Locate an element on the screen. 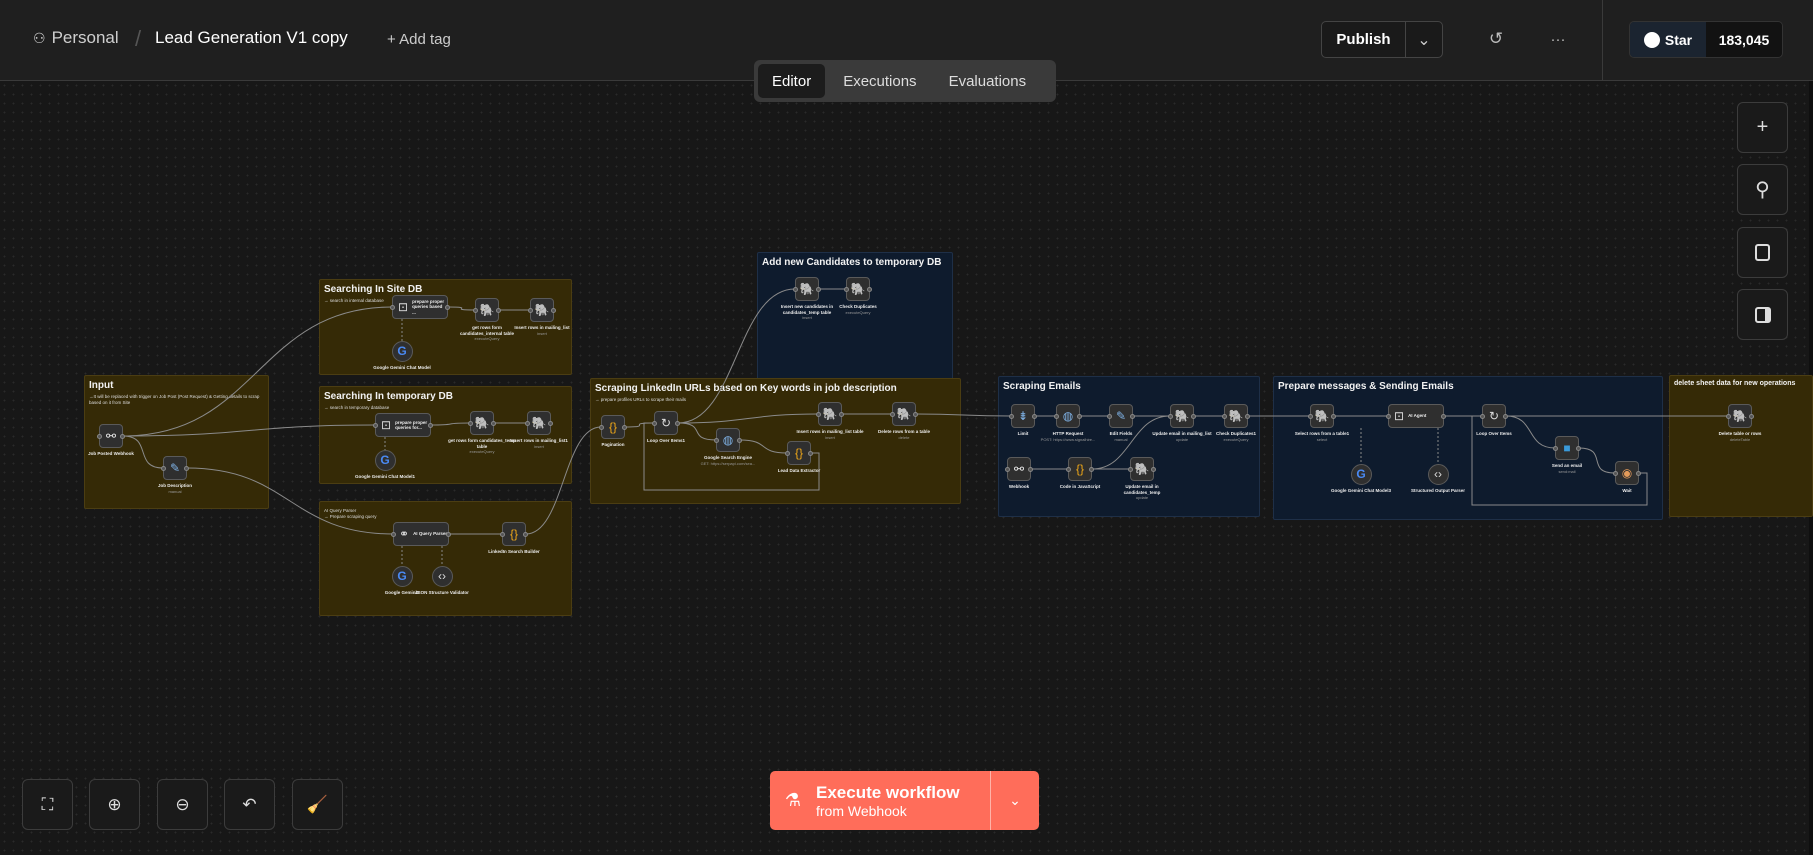 The height and width of the screenshot is (855, 1813). breadcrumb-project: ⚇ Personal is located at coordinates (76, 38).